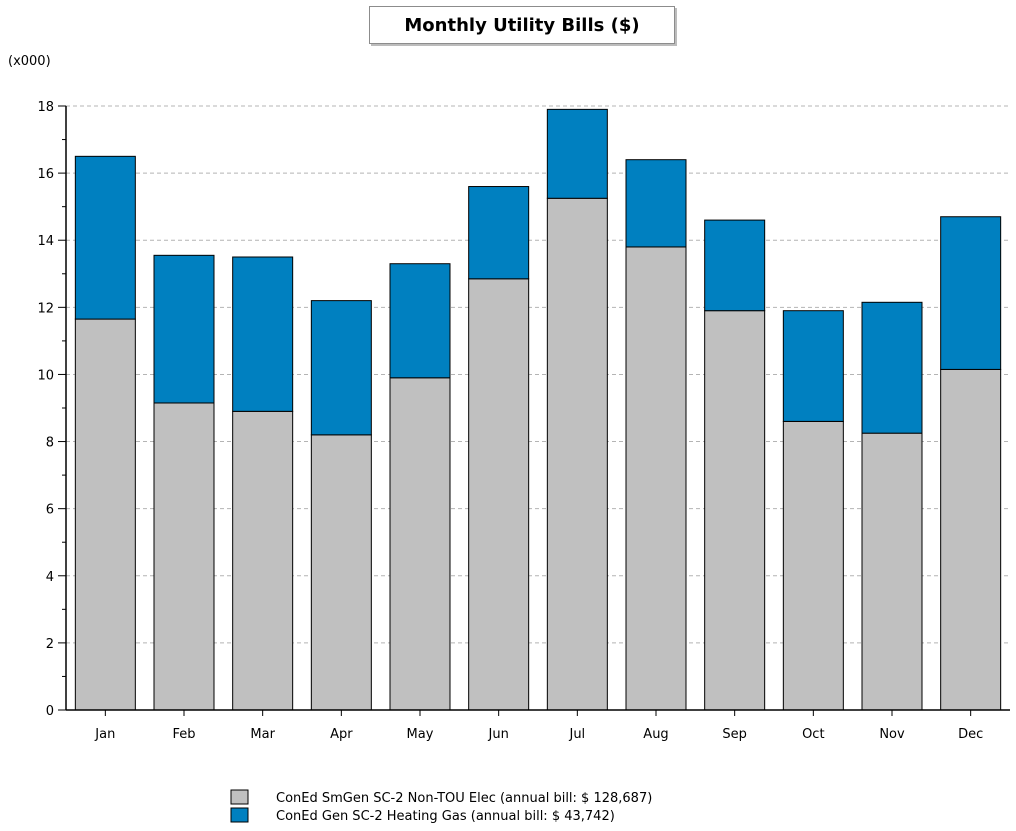 The width and height of the screenshot is (1016, 831). What do you see at coordinates (341, 734) in the screenshot?
I see `x-tick-label: Apr` at bounding box center [341, 734].